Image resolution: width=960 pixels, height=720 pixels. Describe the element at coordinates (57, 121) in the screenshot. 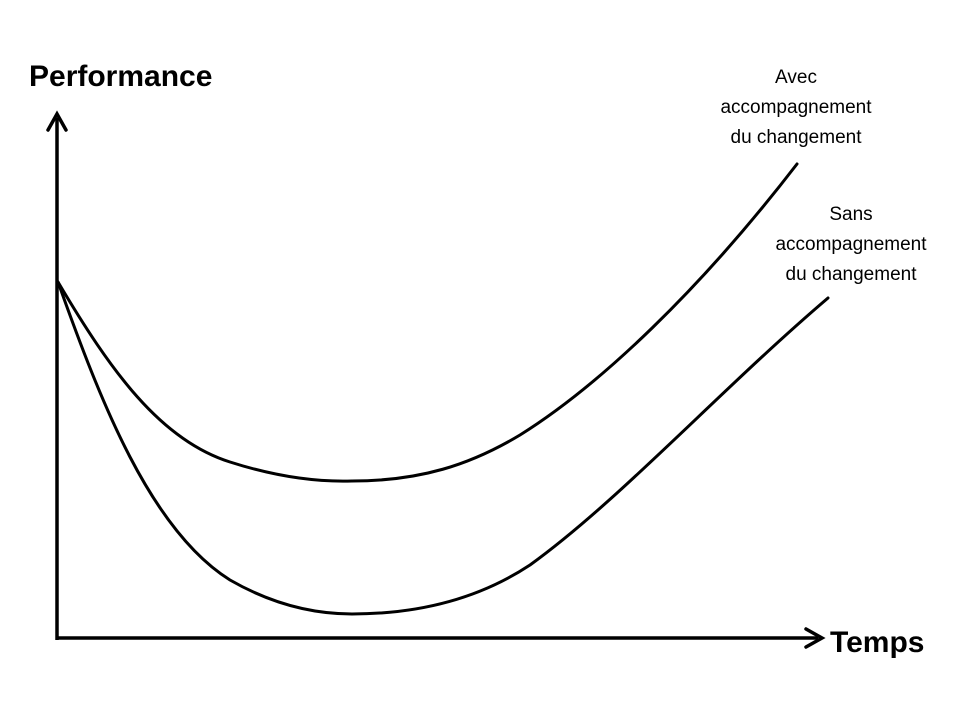

I see `y-axis-arrowhead` at that location.